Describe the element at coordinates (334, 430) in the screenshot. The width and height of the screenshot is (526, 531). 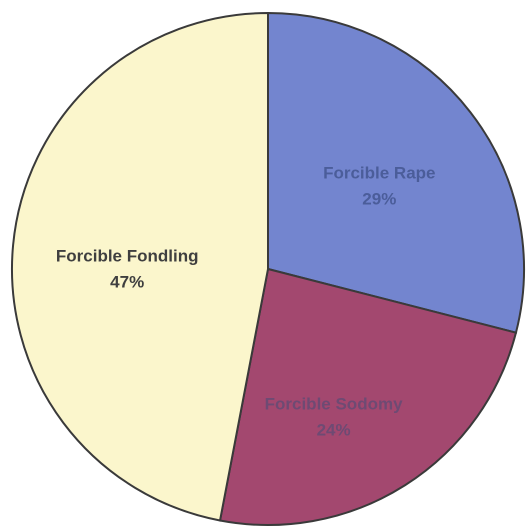
I see `slice-percent-label: 24%` at that location.